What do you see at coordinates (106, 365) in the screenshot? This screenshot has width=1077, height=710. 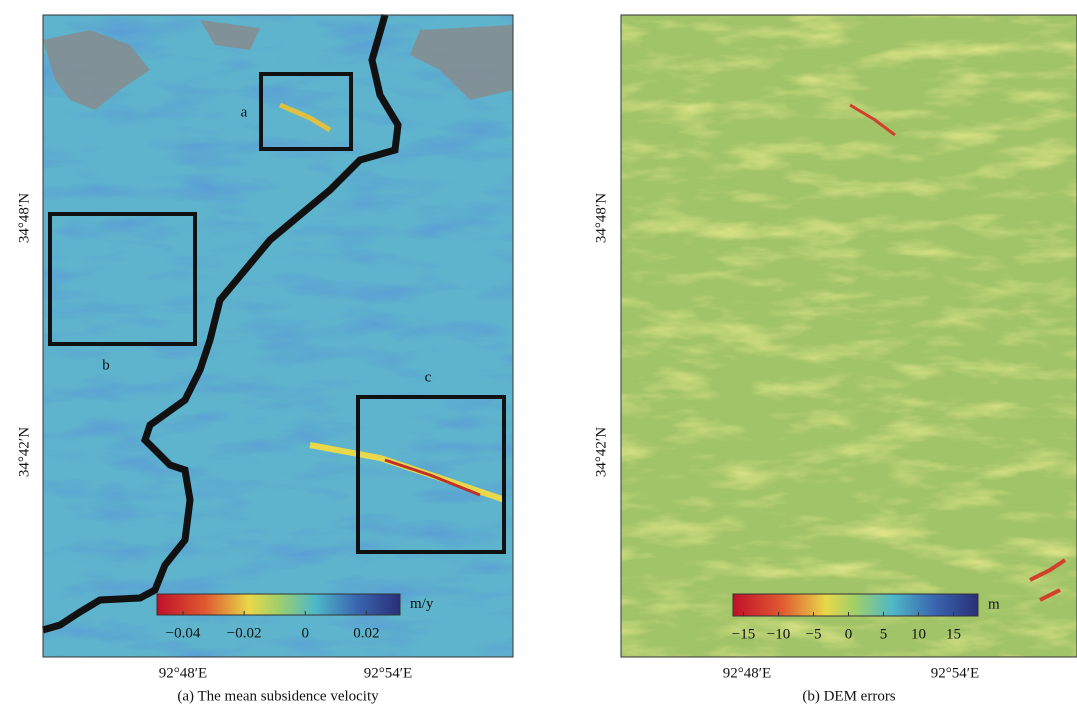 I see `box-label: b` at bounding box center [106, 365].